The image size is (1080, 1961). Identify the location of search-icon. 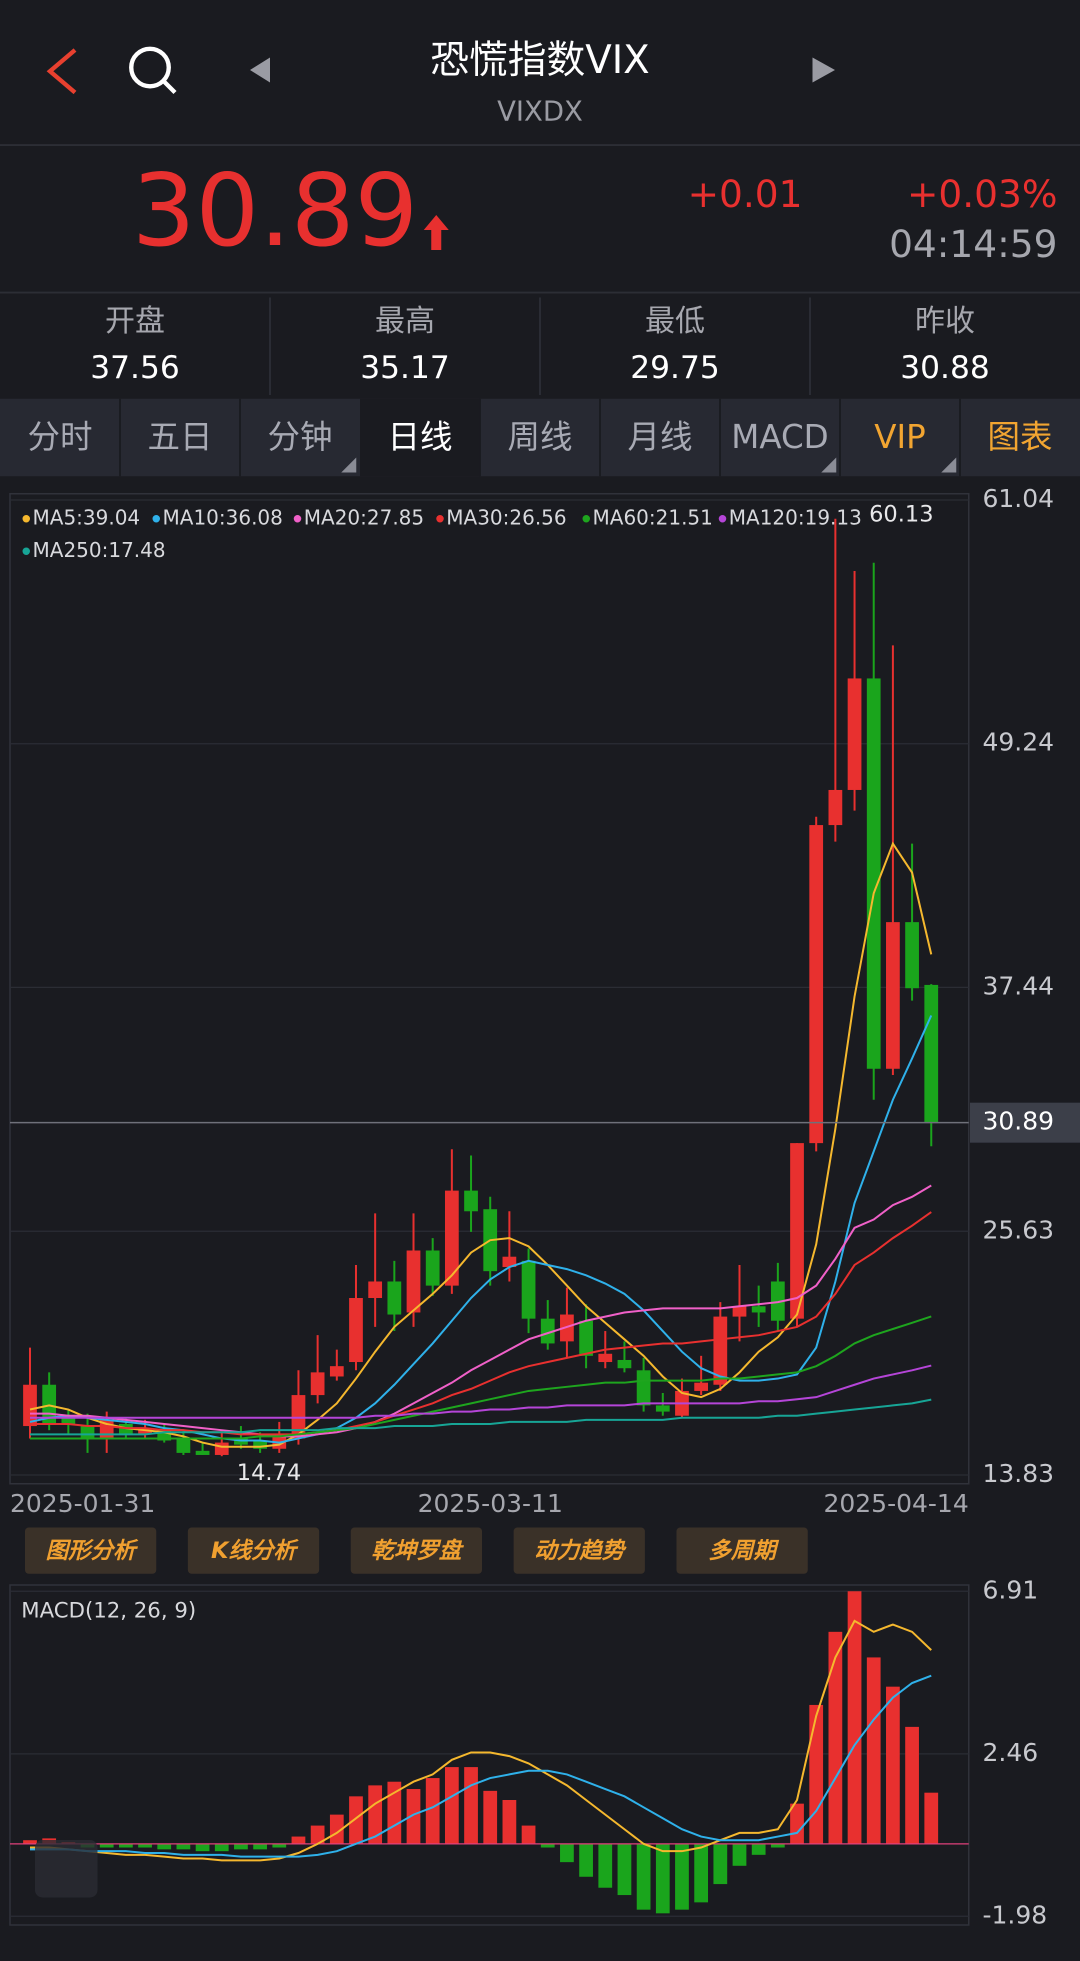
(150, 67).